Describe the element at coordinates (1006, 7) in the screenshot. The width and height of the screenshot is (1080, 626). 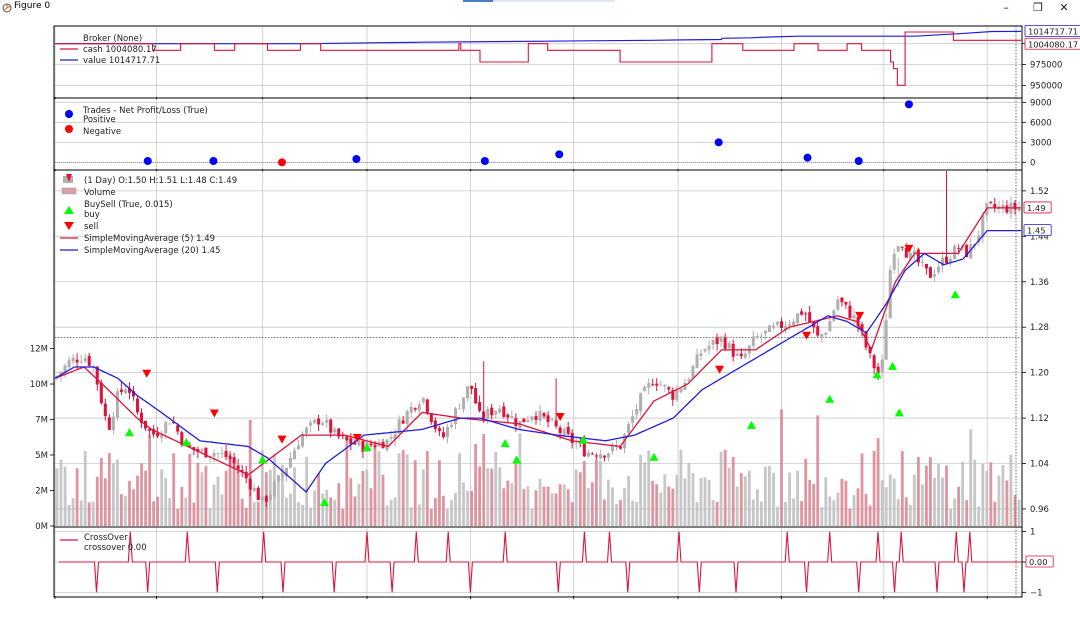
I see `minimize-icon: –` at that location.